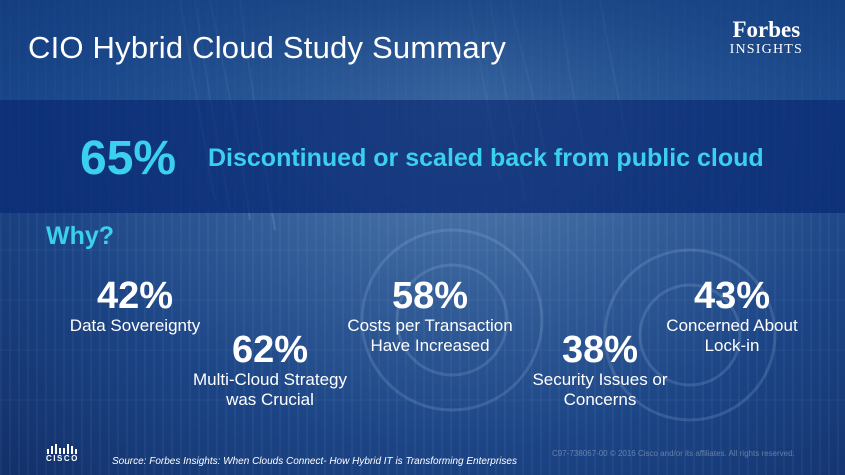 This screenshot has height=475, width=845. I want to click on forbes-insights-logo: Forbes INSIGHTS, so click(766, 38).